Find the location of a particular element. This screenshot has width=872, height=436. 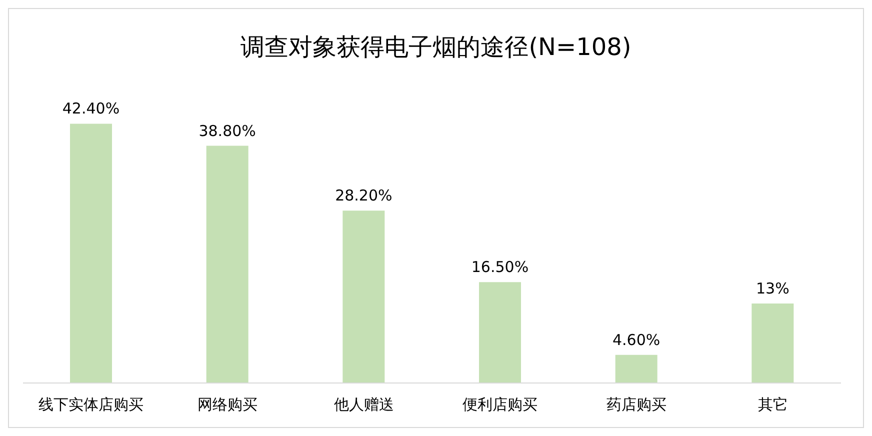

x-tick-label: 药店购买 is located at coordinates (636, 405).